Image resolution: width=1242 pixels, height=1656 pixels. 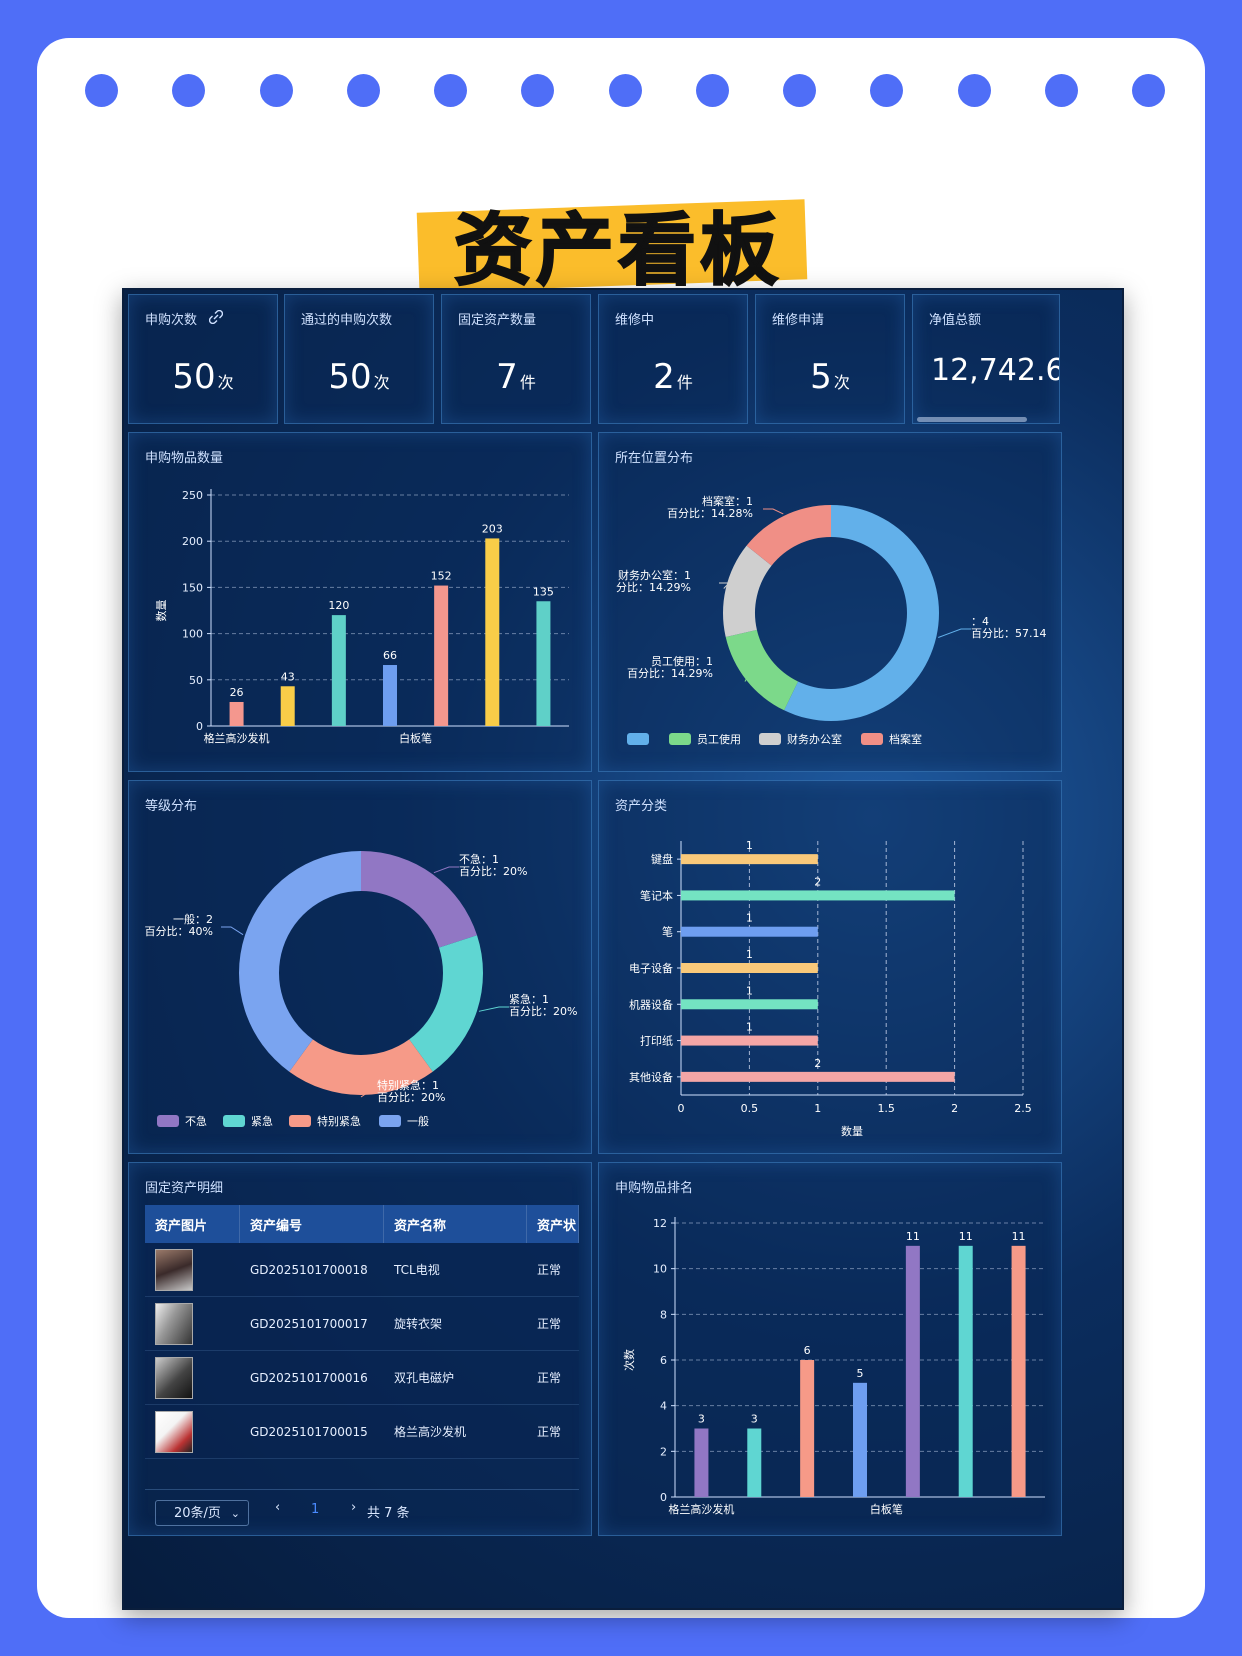 What do you see at coordinates (362, 1509) in the screenshot?
I see `pagination: 20条/页 ⌄ ‹ 1 › 共 7 条` at bounding box center [362, 1509].